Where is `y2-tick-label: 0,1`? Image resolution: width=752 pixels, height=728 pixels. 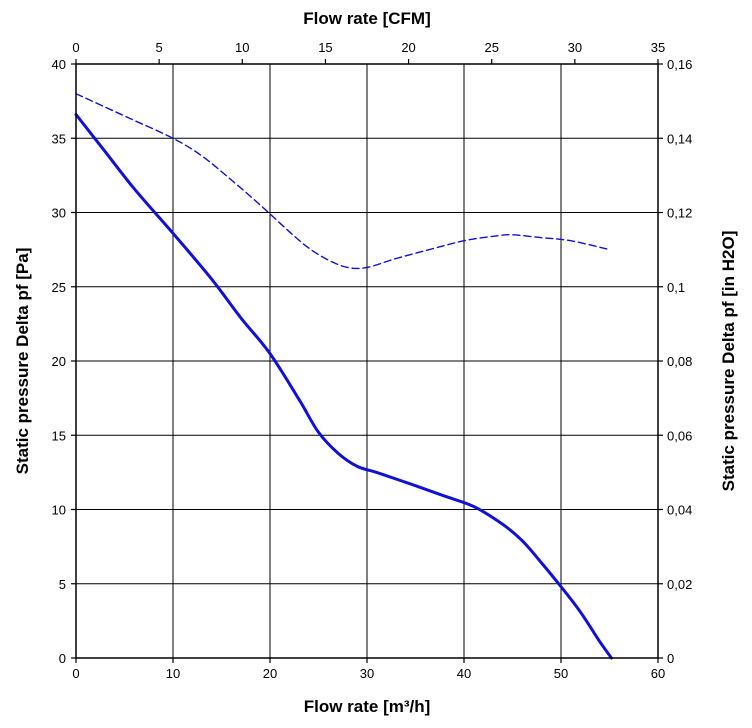 y2-tick-label: 0,1 is located at coordinates (676, 287).